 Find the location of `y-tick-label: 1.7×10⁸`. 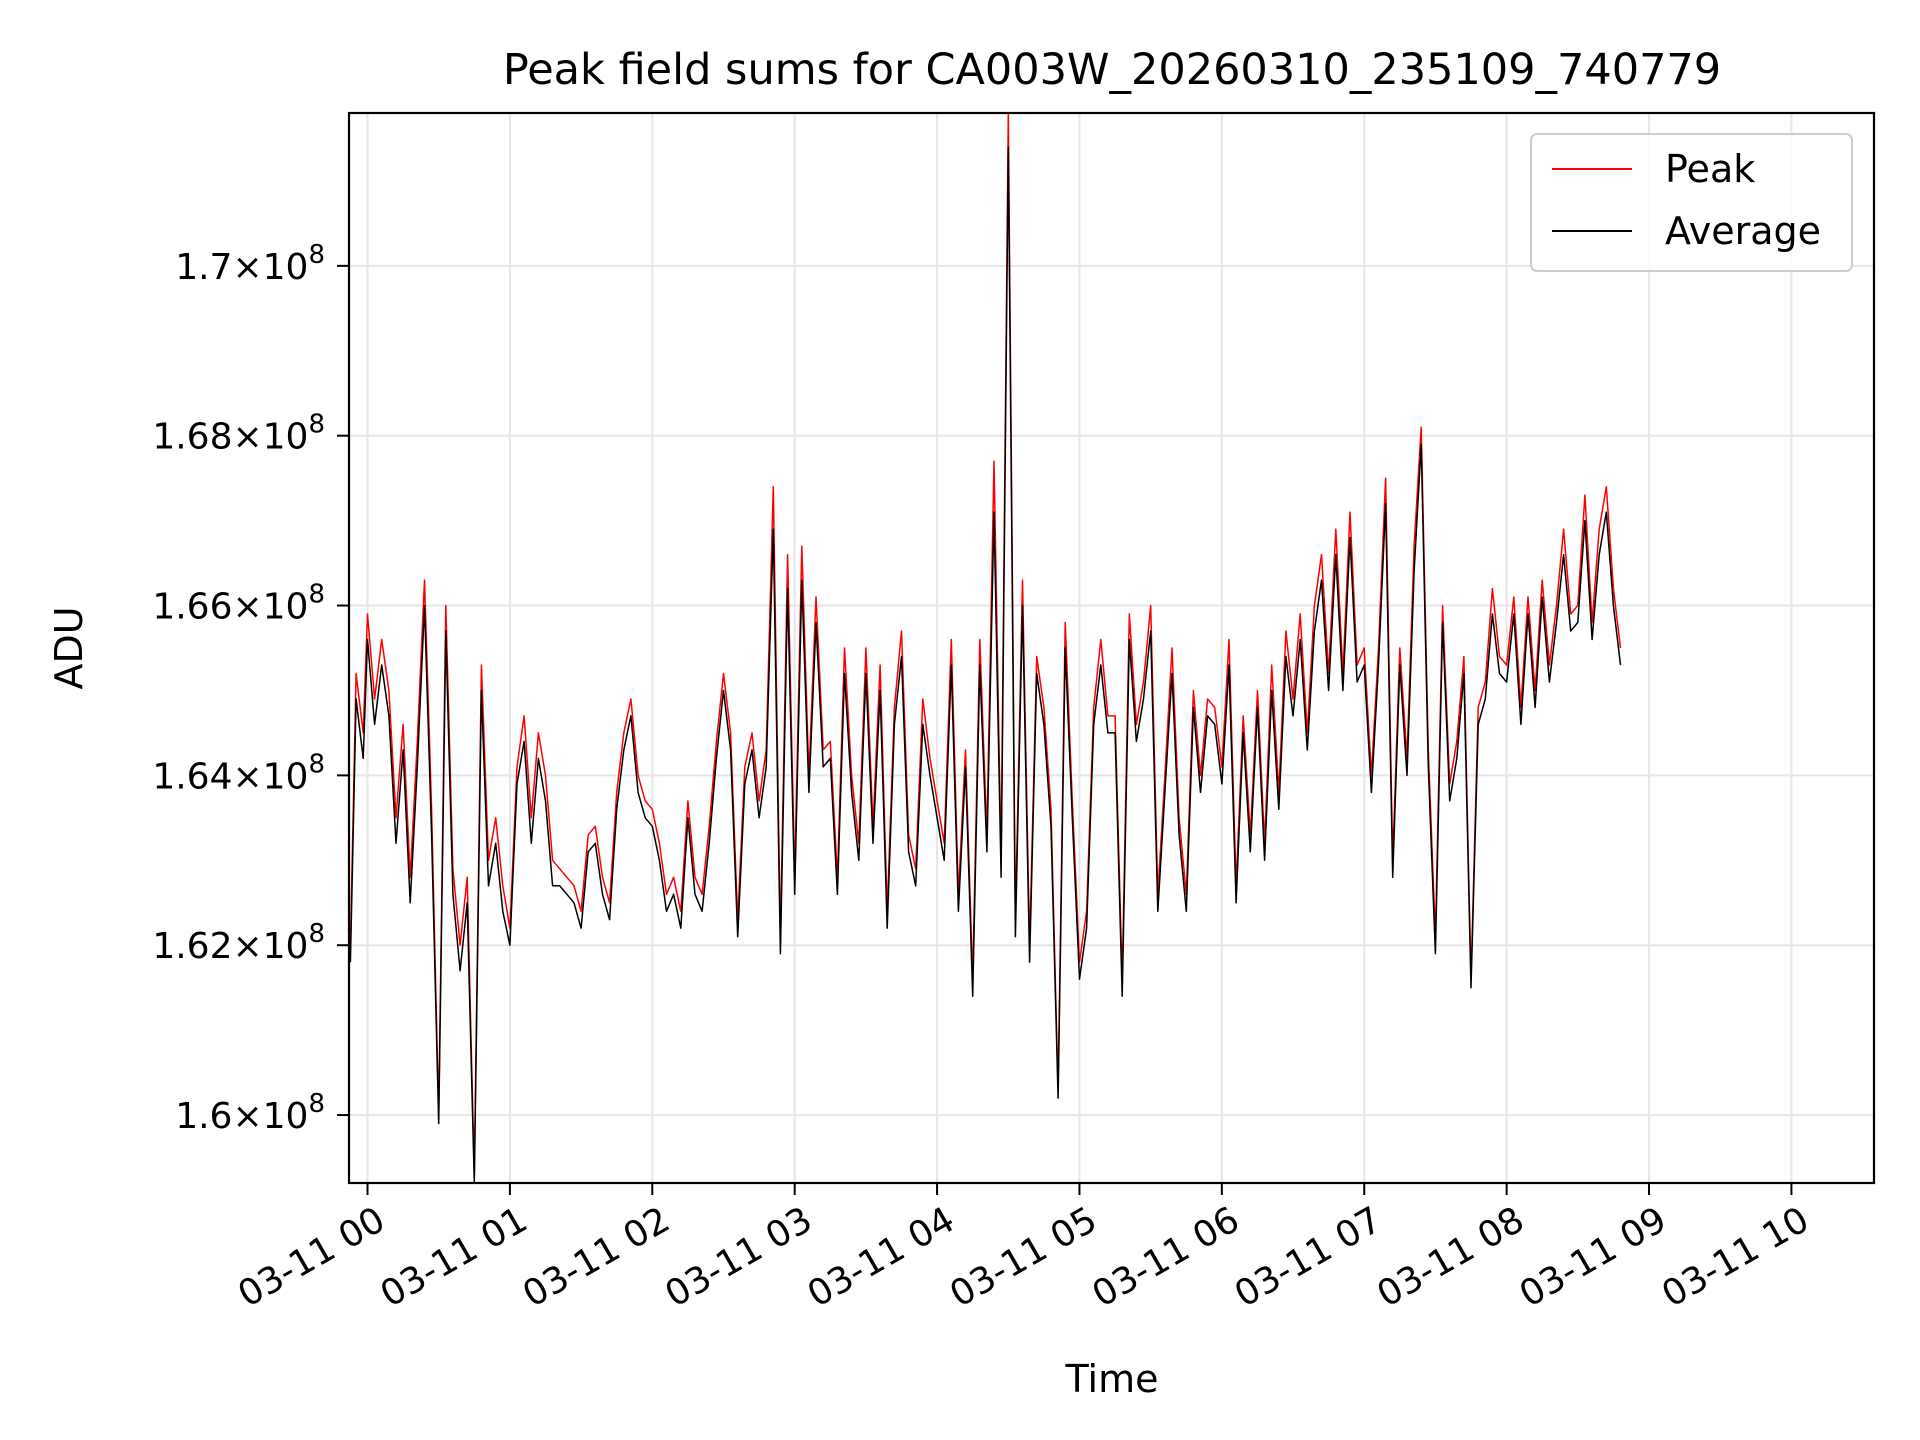

y-tick-label: 1.7×10⁸ is located at coordinates (250, 264).